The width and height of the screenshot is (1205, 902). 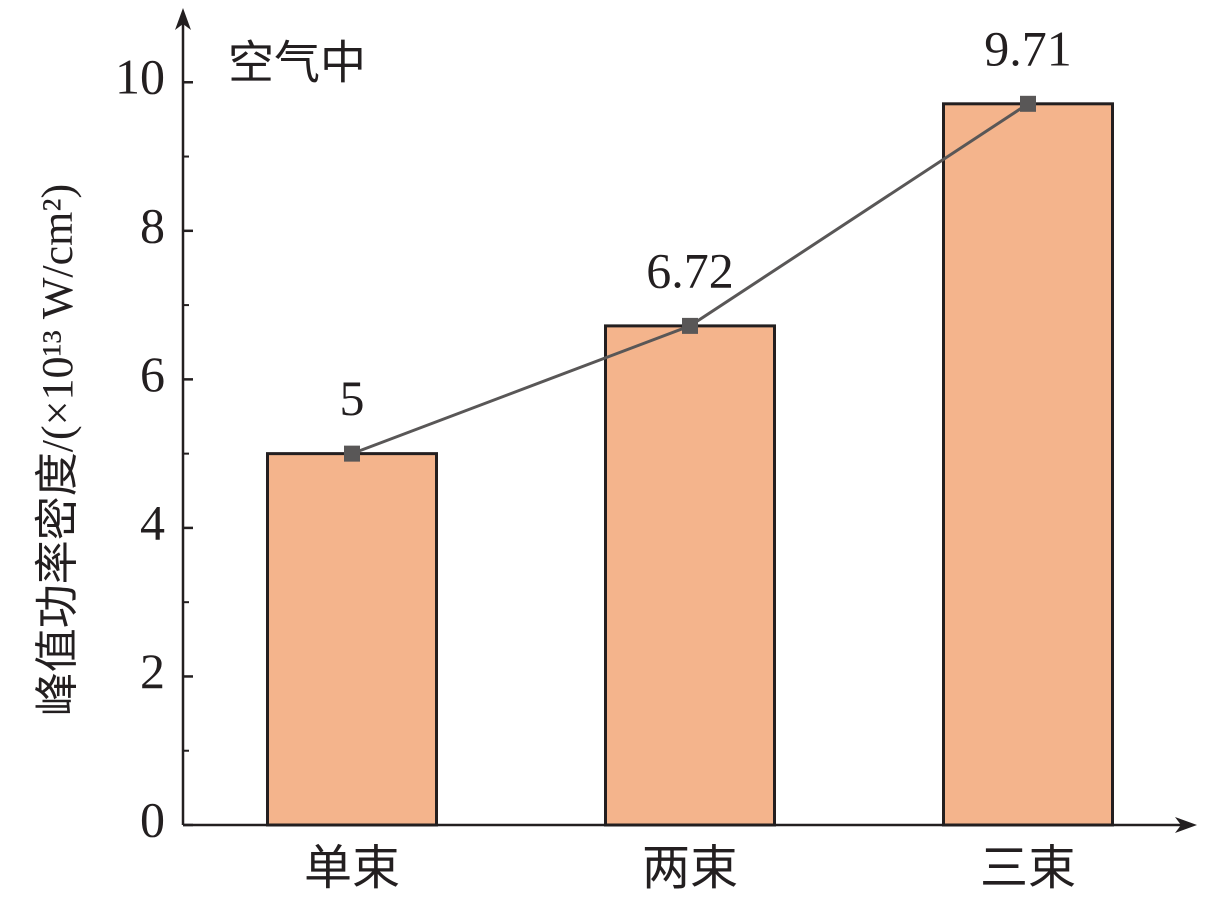 What do you see at coordinates (1028, 868) in the screenshot?
I see `x-tick-label: 三束` at bounding box center [1028, 868].